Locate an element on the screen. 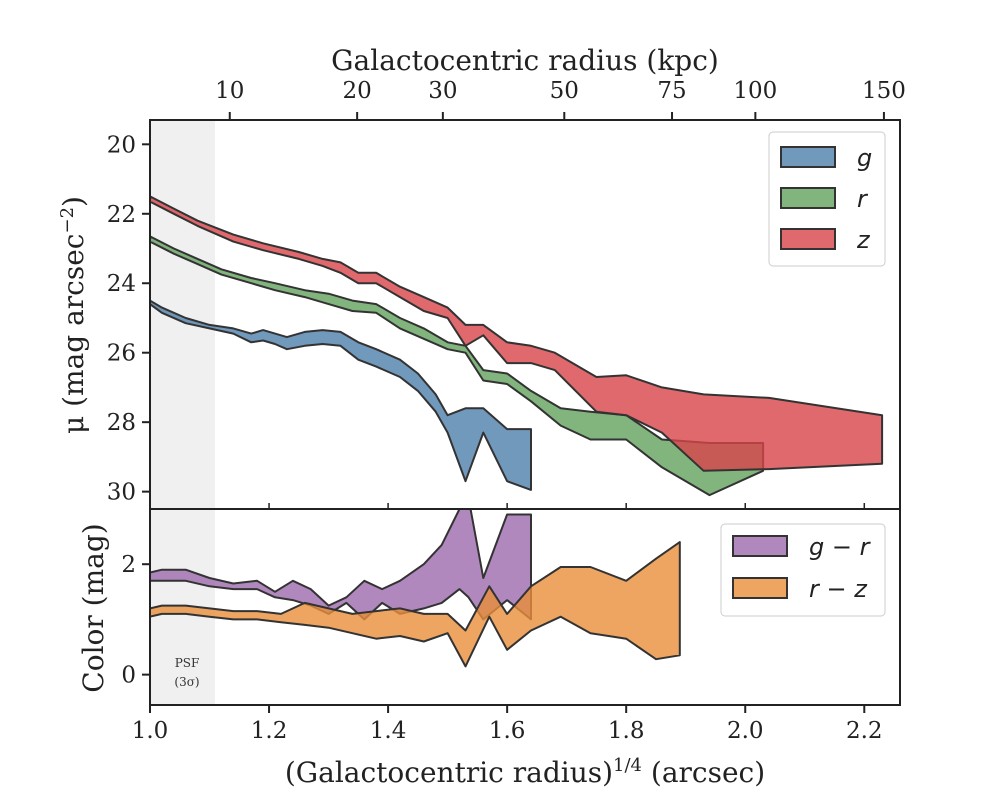  legend-label-0: g − r is located at coordinates (840, 547).